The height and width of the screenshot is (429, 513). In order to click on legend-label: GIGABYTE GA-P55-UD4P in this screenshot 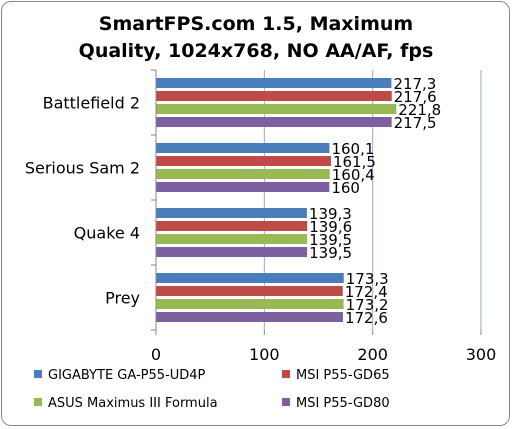, I will do `click(127, 375)`.